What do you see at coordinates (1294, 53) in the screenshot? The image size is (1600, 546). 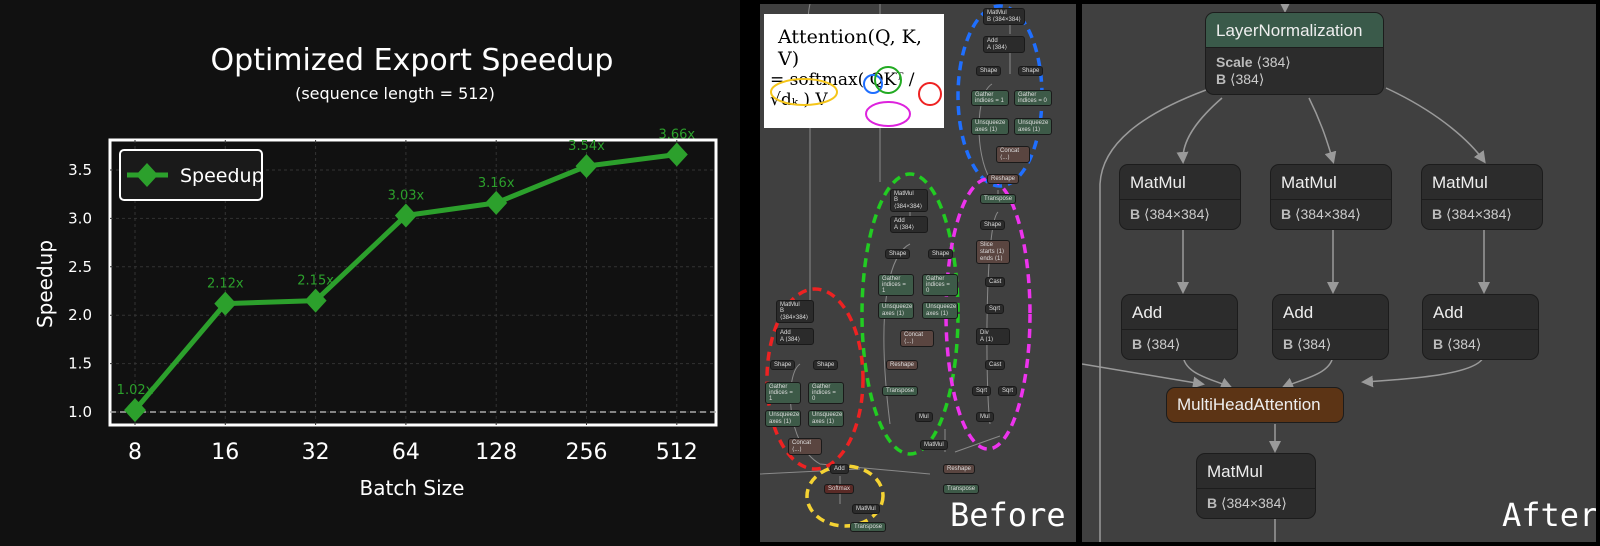 I see `node-layer-normalization: LayerNormalization Scale ⟨384⟩ B ⟨384⟩` at bounding box center [1294, 53].